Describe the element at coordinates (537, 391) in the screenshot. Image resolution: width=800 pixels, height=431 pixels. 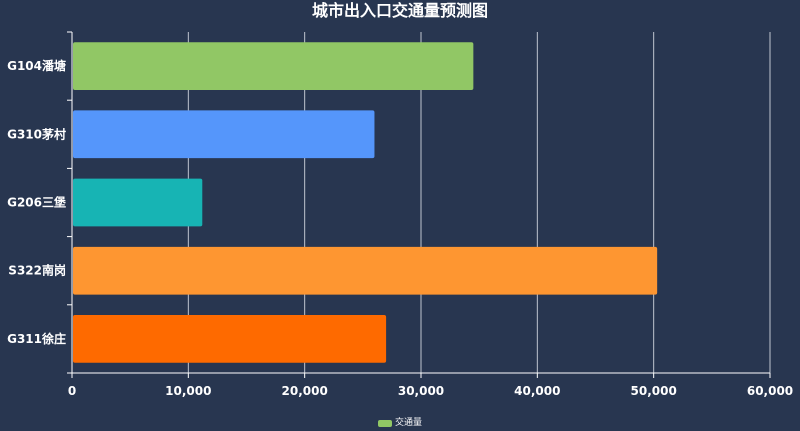
I see `x-tick-label-4: 40,000` at that location.